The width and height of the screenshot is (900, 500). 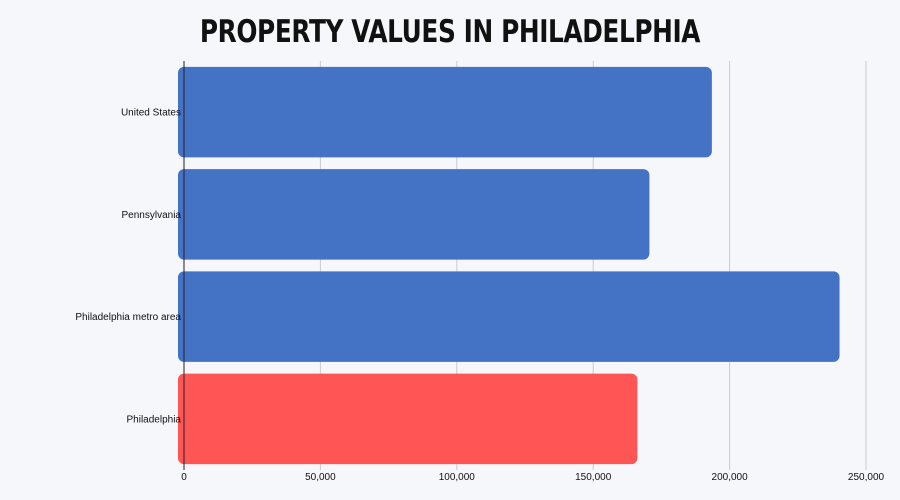 What do you see at coordinates (320, 477) in the screenshot?
I see `x-tick-label: 50,000` at bounding box center [320, 477].